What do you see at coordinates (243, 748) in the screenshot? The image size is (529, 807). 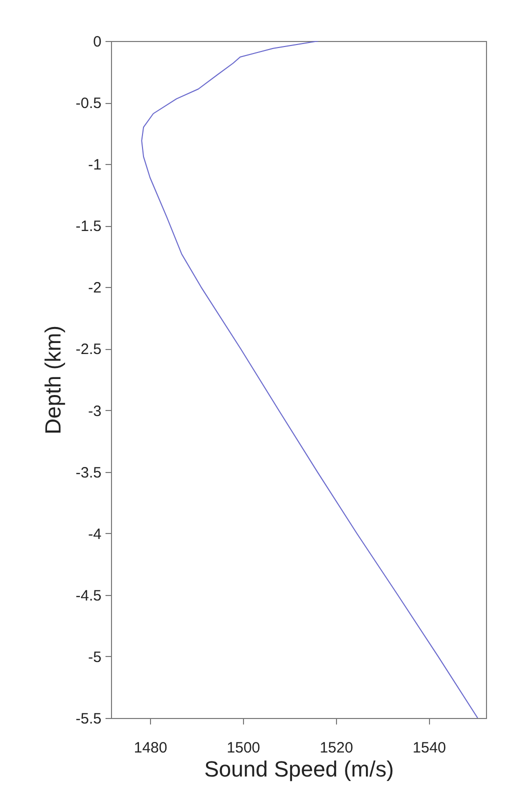 I see `x-tick-label: 1500` at bounding box center [243, 748].